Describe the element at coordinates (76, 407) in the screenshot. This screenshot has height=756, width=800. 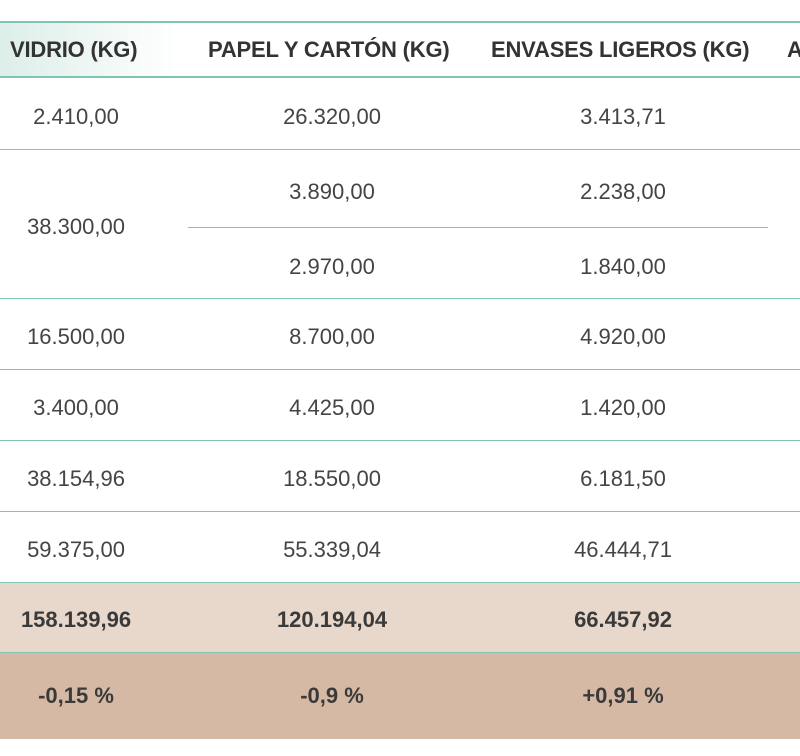
I see `cell-vidrio-row4: 3.400,00` at that location.